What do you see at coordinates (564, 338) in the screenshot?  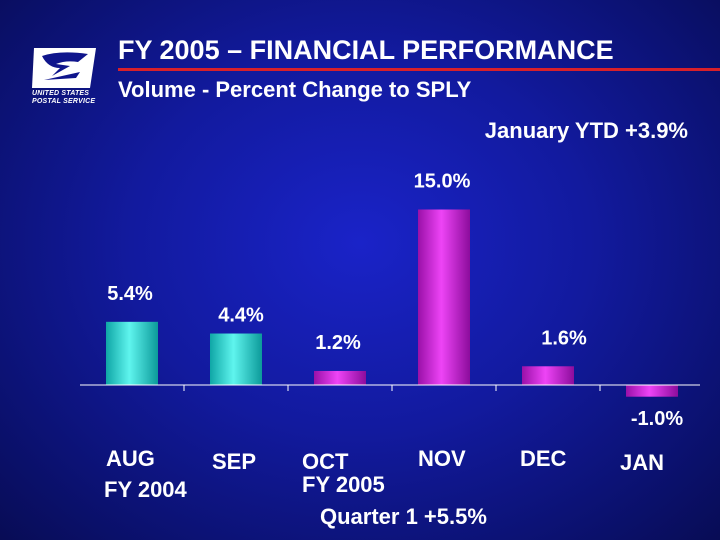 I see `value-label-dec: 1.6%` at bounding box center [564, 338].